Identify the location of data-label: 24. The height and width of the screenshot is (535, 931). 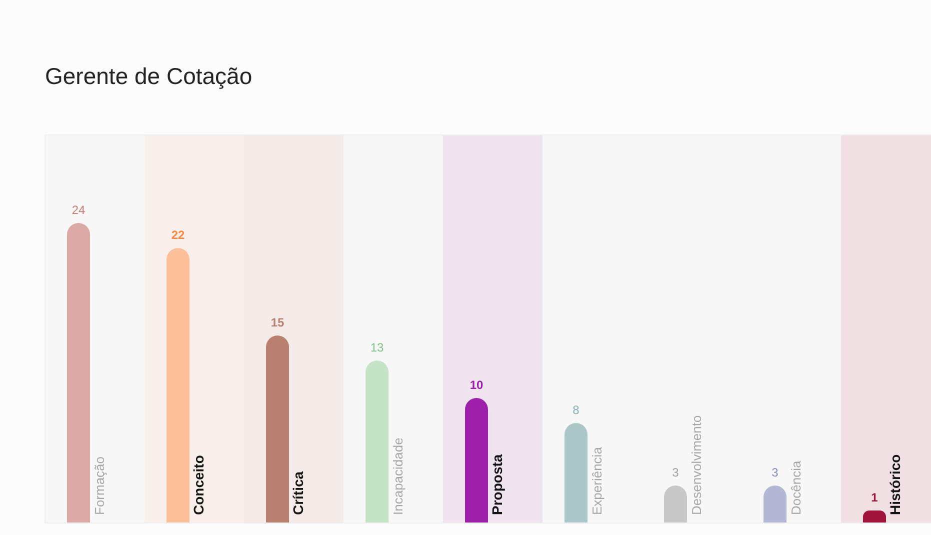
(79, 210).